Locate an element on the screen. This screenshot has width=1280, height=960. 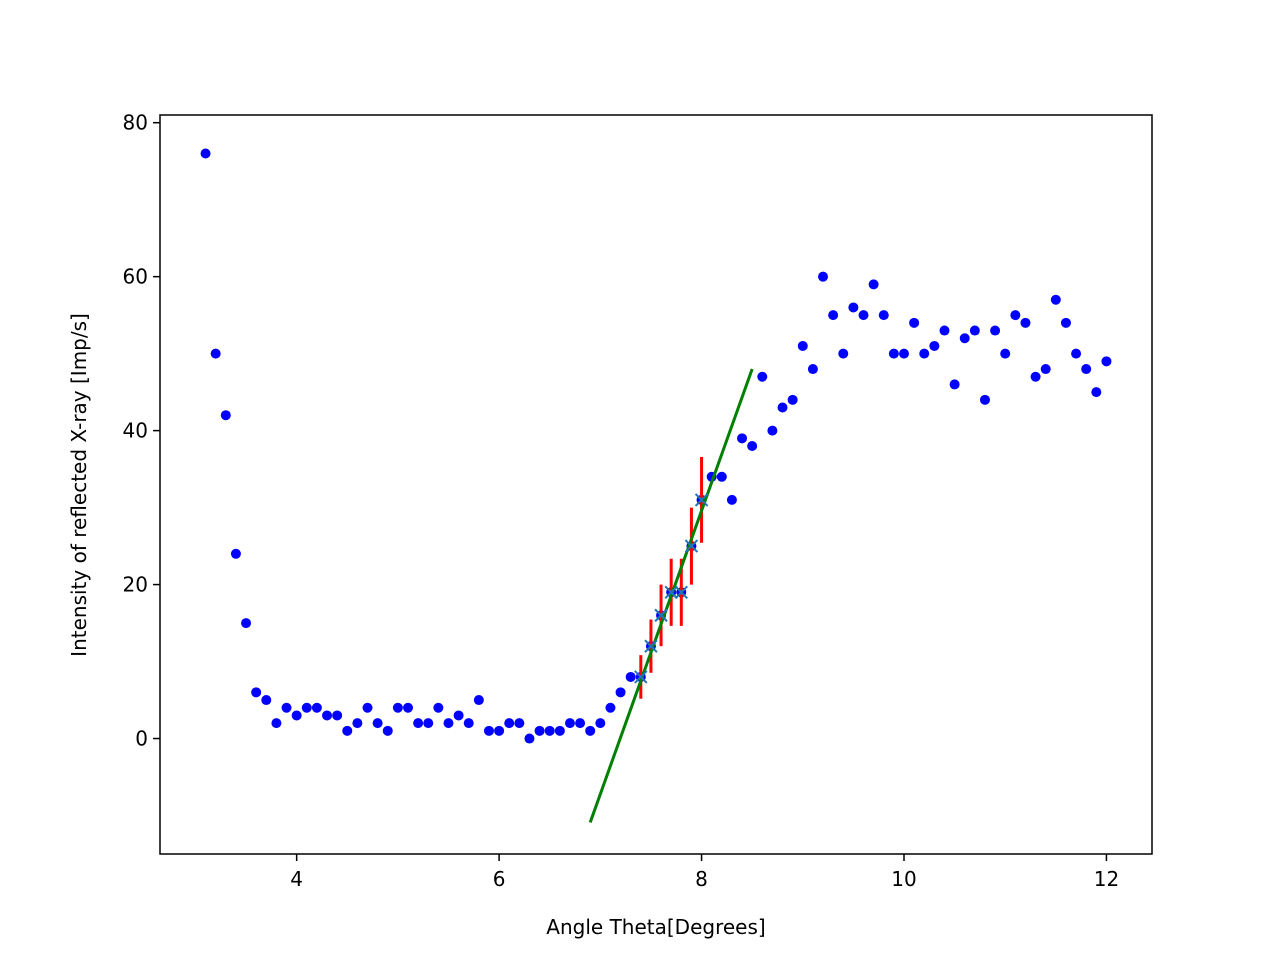
y-axis-label: Intensity of reflected X-ray [Imp/s] is located at coordinates (79, 485).